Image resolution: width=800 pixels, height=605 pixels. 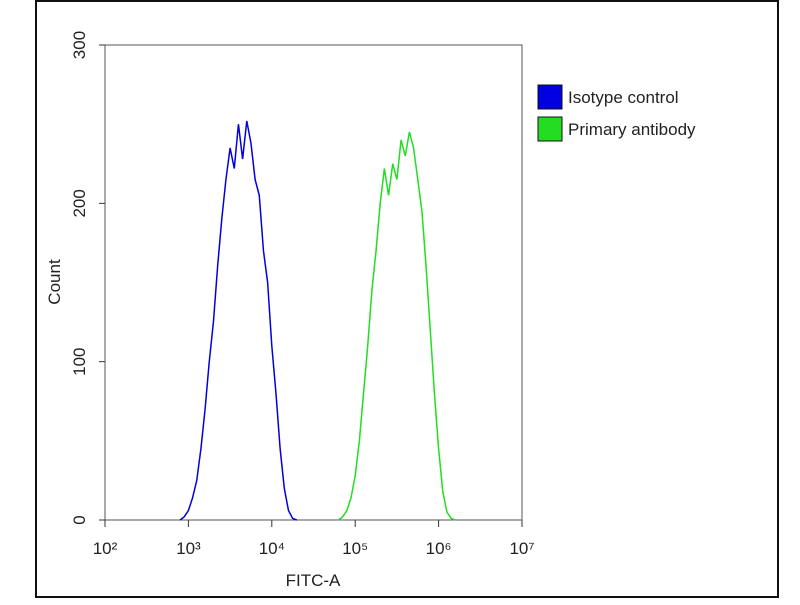 I want to click on x-tick-label: 10⁵, so click(x=355, y=548).